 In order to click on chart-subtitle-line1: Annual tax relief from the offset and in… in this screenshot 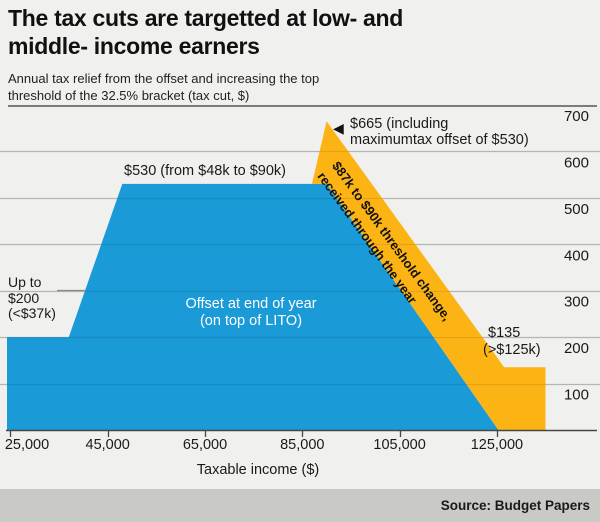, I will do `click(164, 78)`.